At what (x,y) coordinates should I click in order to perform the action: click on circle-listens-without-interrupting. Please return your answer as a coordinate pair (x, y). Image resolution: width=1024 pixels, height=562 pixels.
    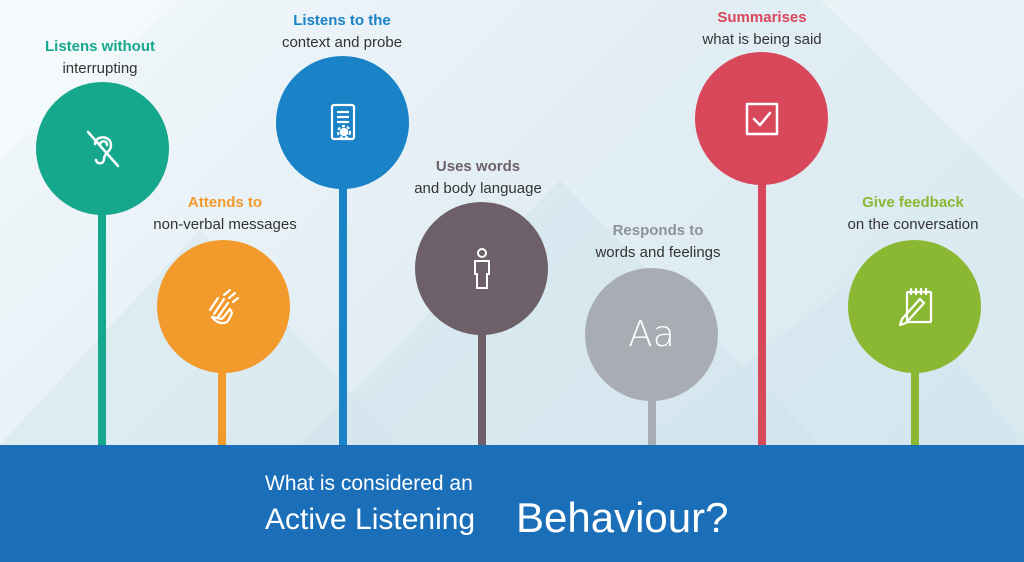
    Looking at the image, I should click on (102, 148).